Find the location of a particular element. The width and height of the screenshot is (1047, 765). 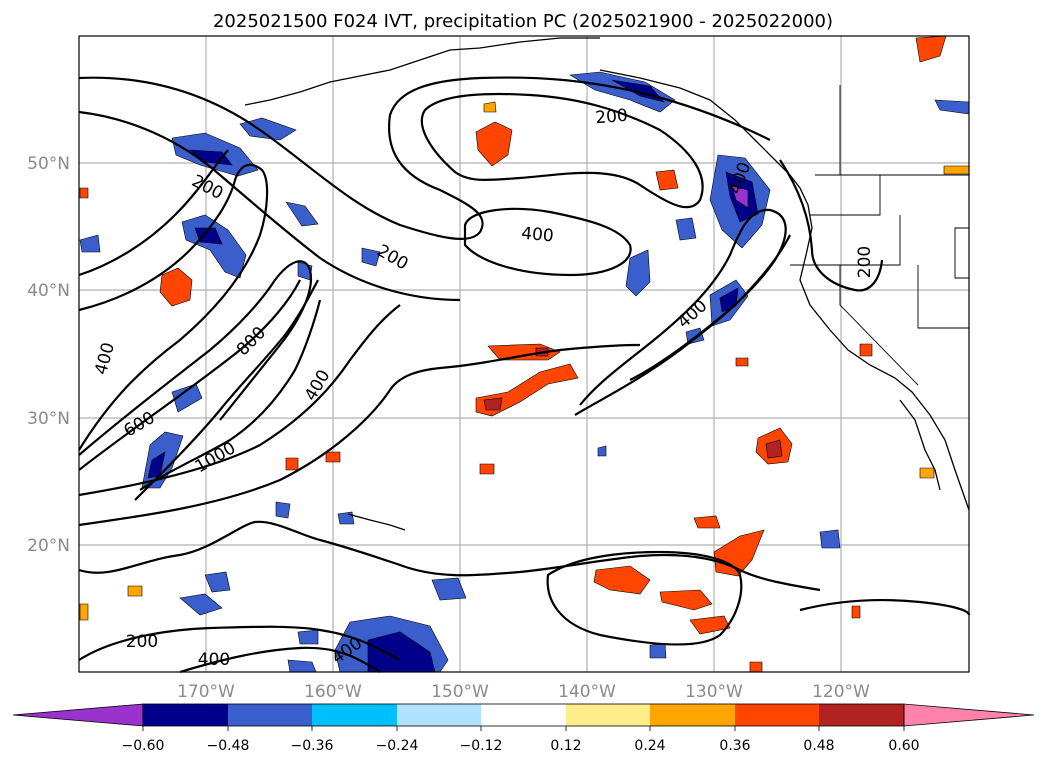

lon-label: 130°W is located at coordinates (714, 692).